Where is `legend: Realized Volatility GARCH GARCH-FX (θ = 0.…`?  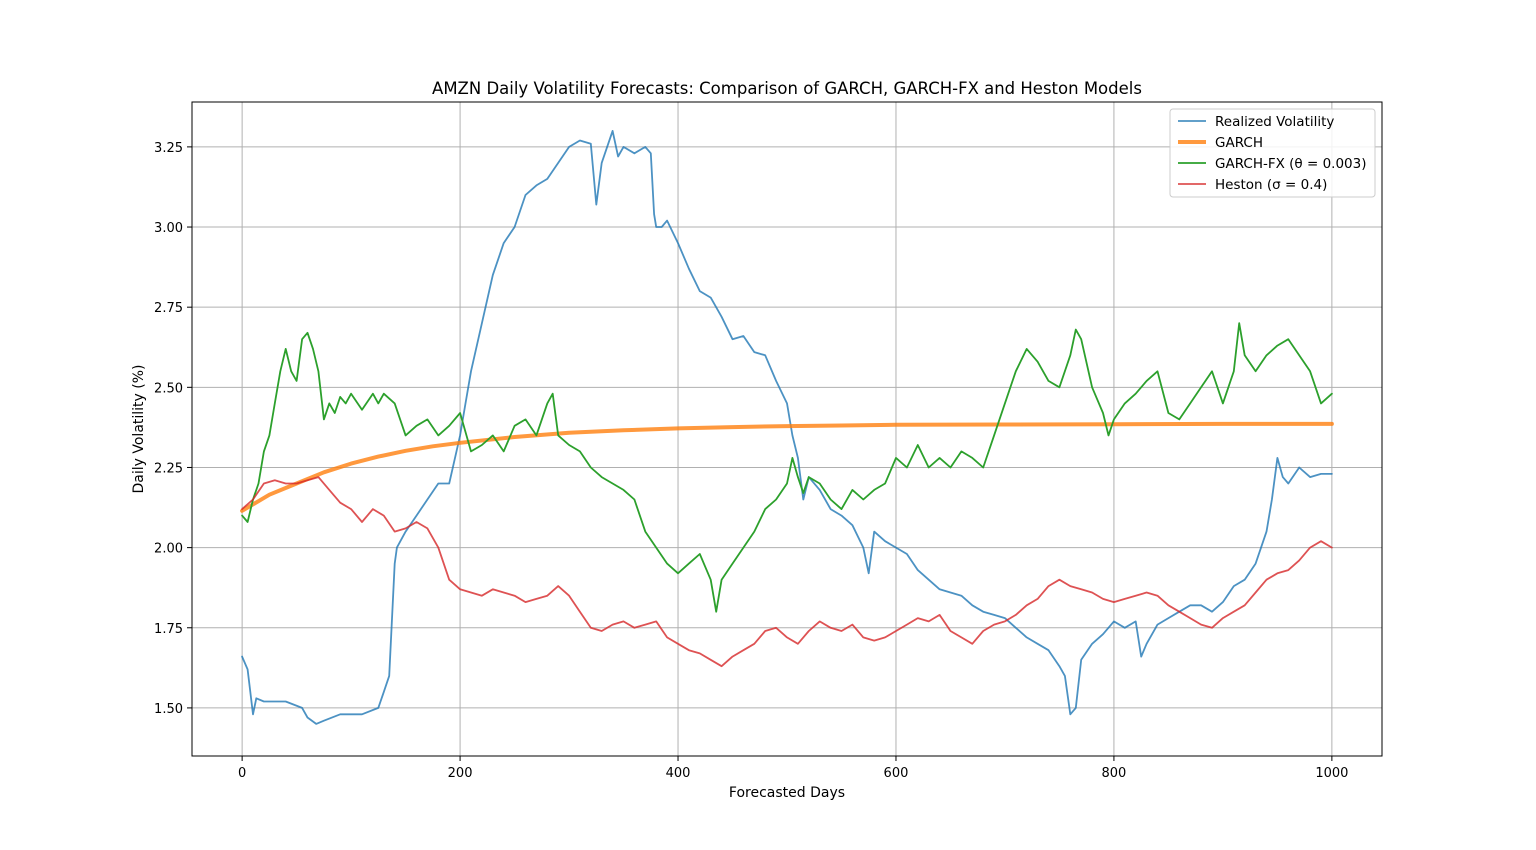
legend: Realized Volatility GARCH GARCH-FX (θ = 0.… is located at coordinates (1272, 153).